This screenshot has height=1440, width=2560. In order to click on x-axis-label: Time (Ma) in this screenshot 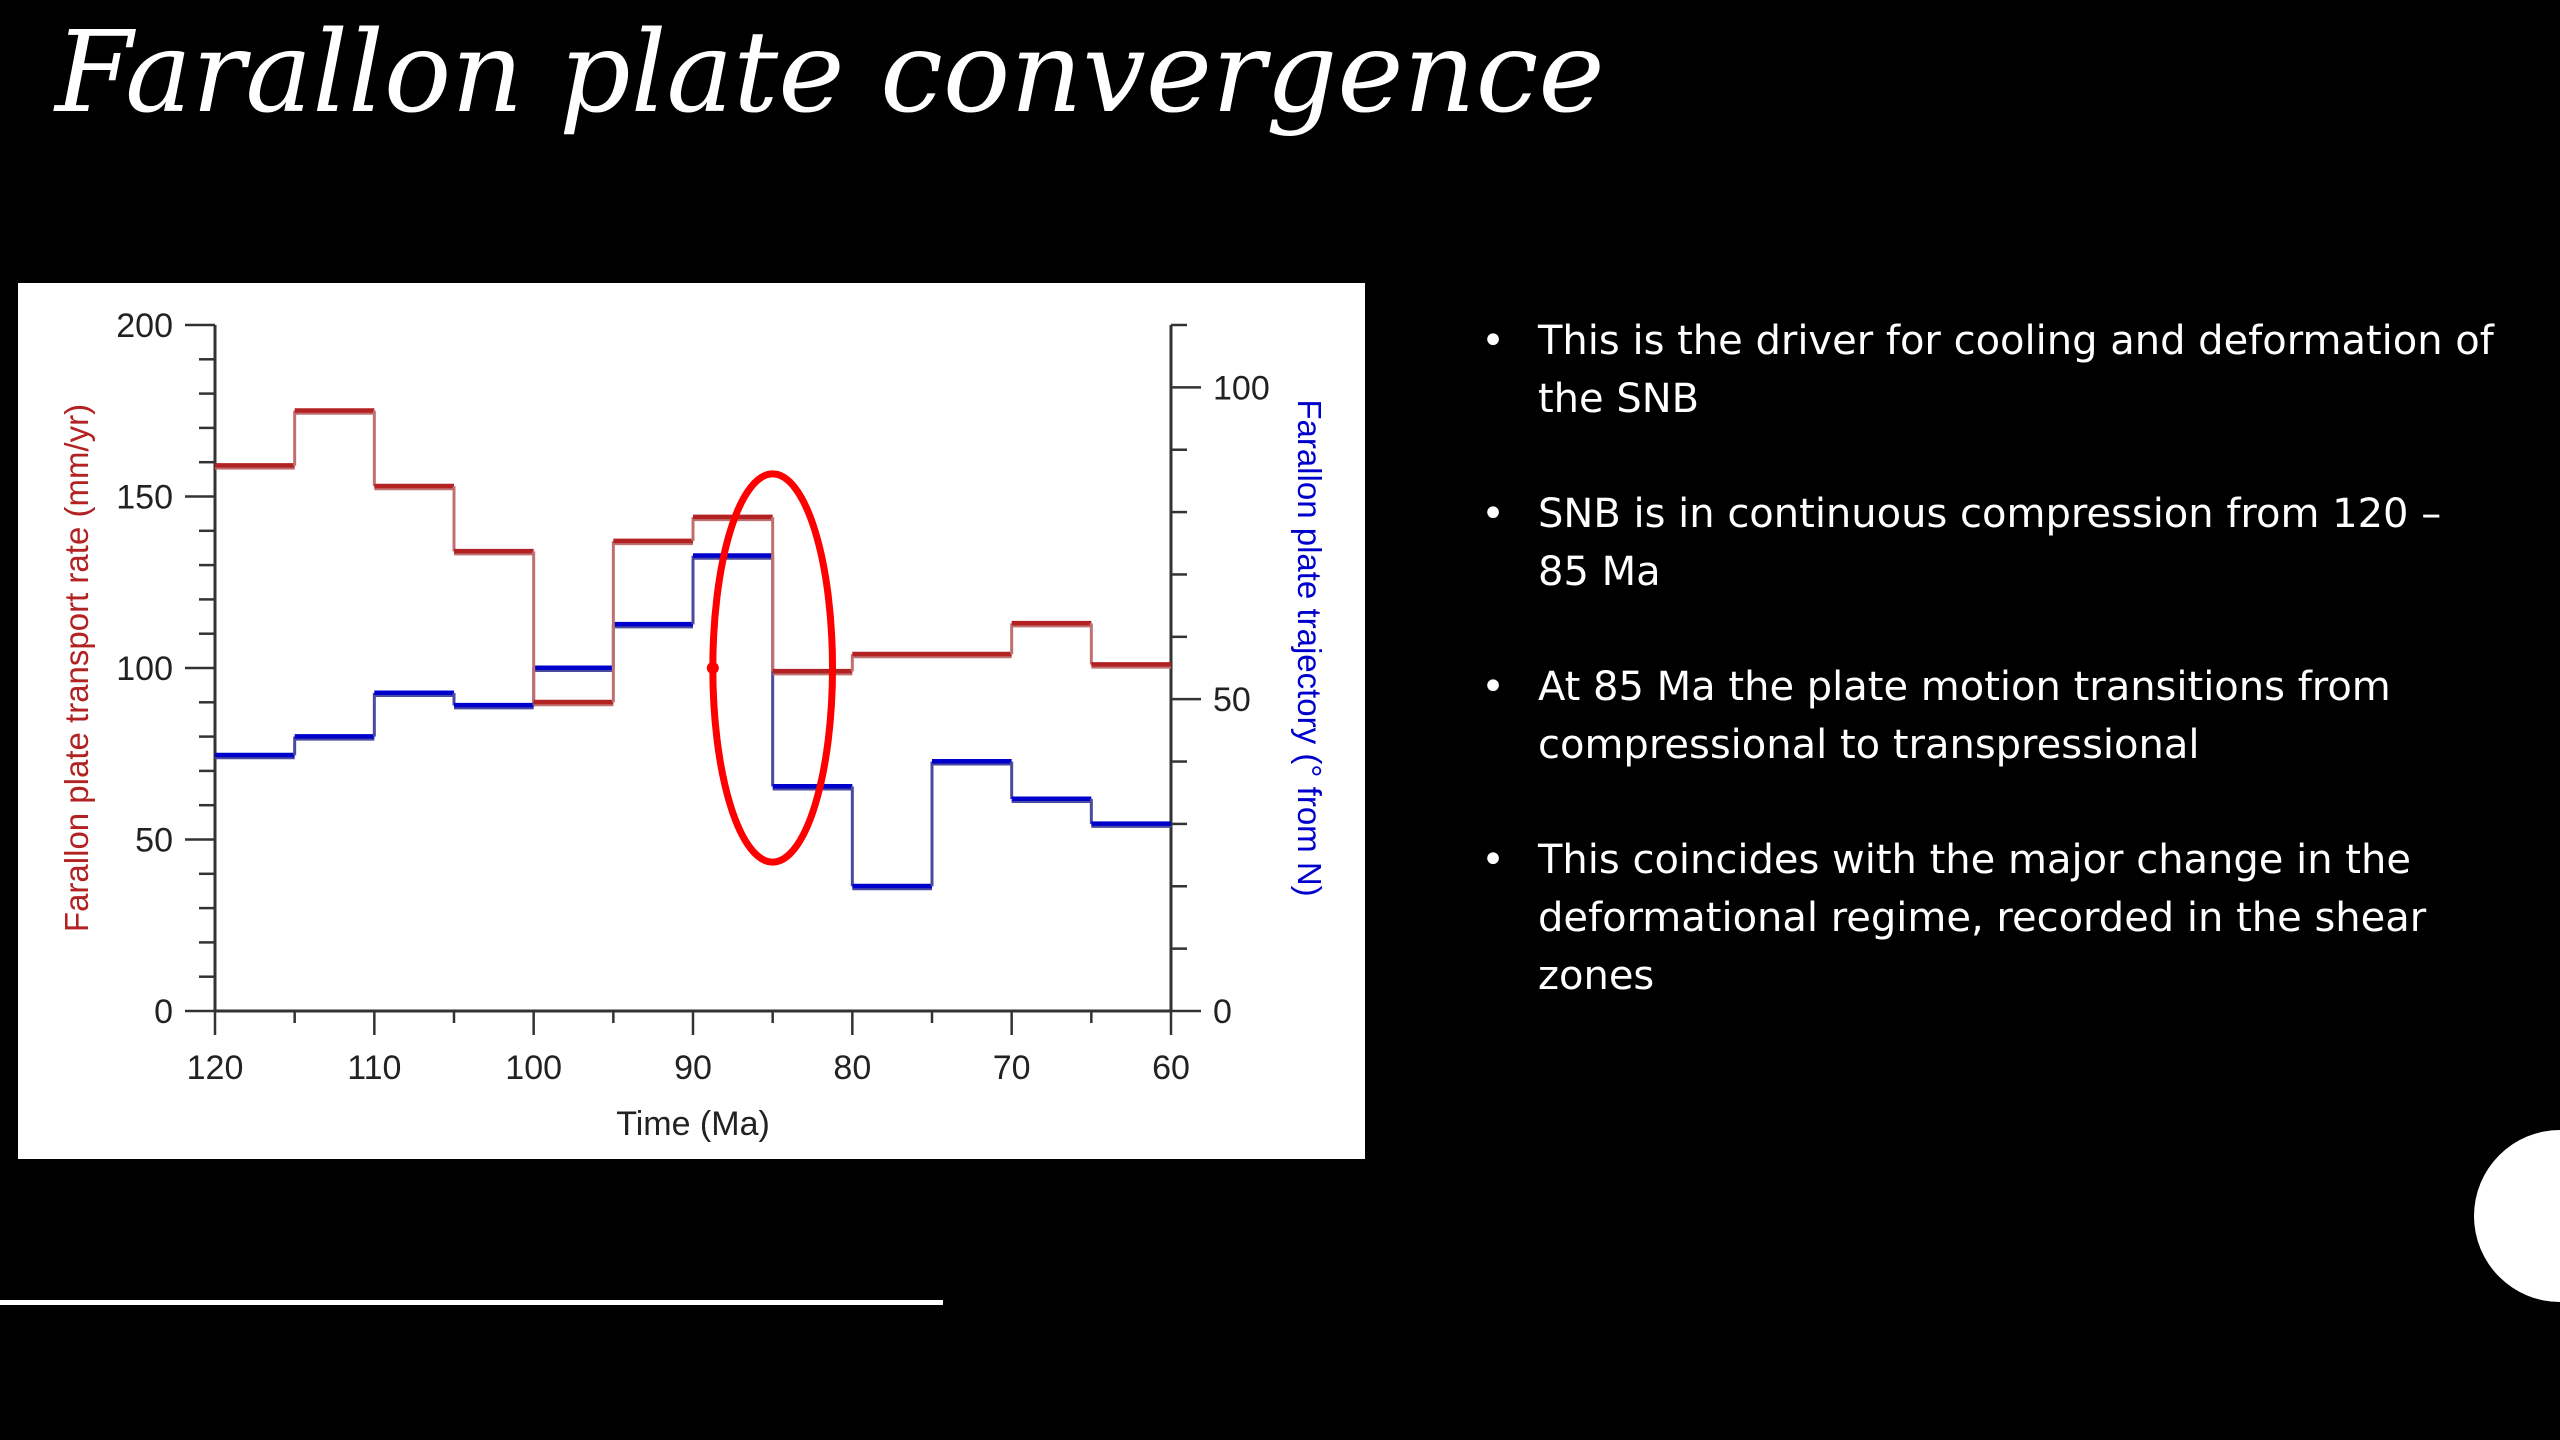, I will do `click(693, 1124)`.